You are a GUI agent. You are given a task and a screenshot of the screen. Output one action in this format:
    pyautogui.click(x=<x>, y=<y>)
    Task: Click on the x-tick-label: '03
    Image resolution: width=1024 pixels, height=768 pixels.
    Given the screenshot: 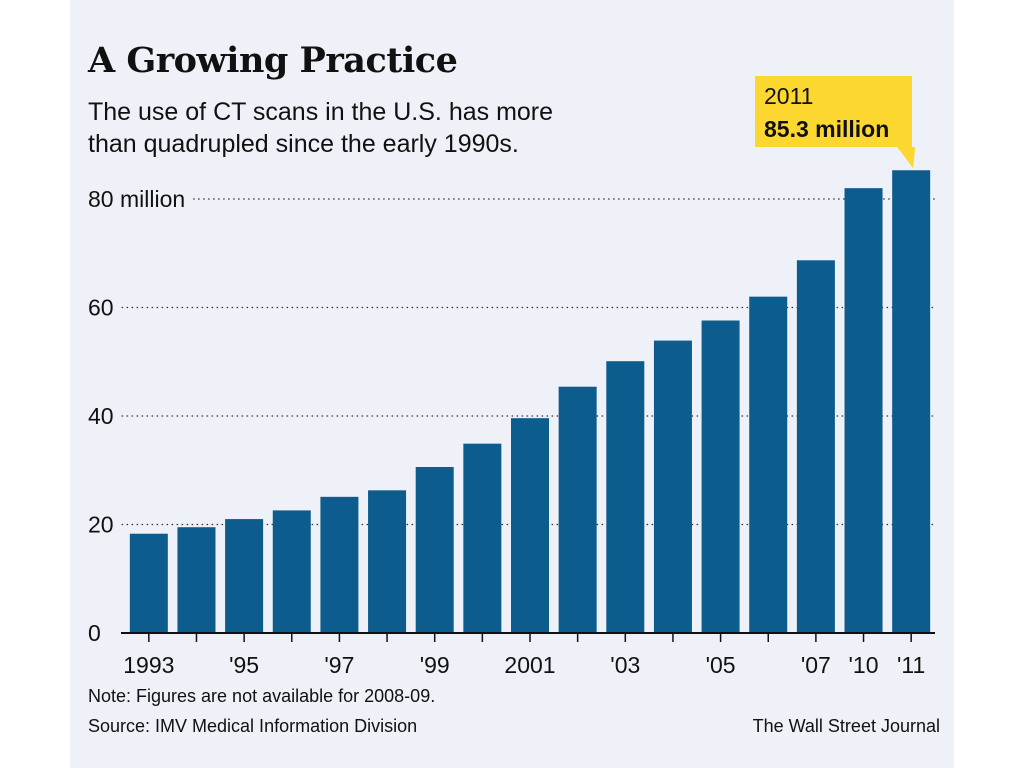 What is the action you would take?
    pyautogui.click(x=625, y=665)
    